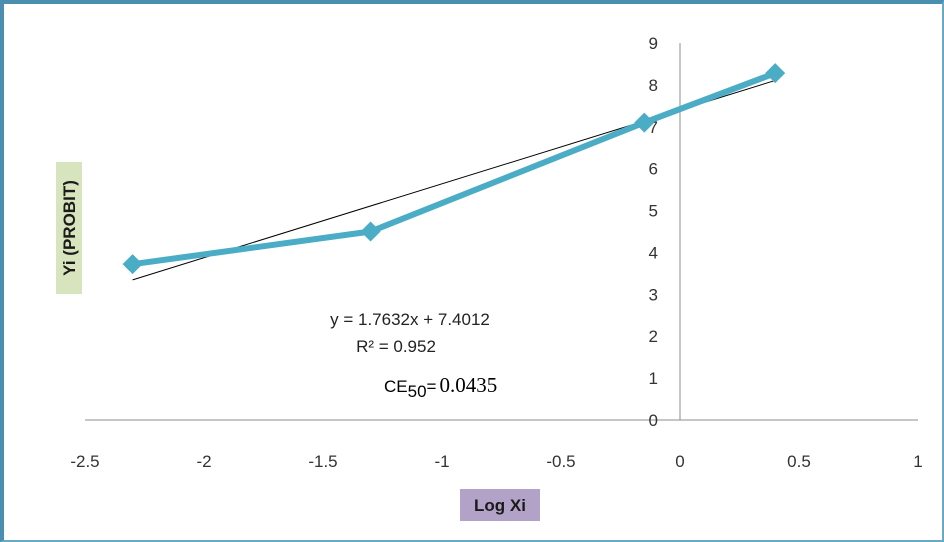 The image size is (944, 542). I want to click on x-tick-label: -2.5, so click(84, 461).